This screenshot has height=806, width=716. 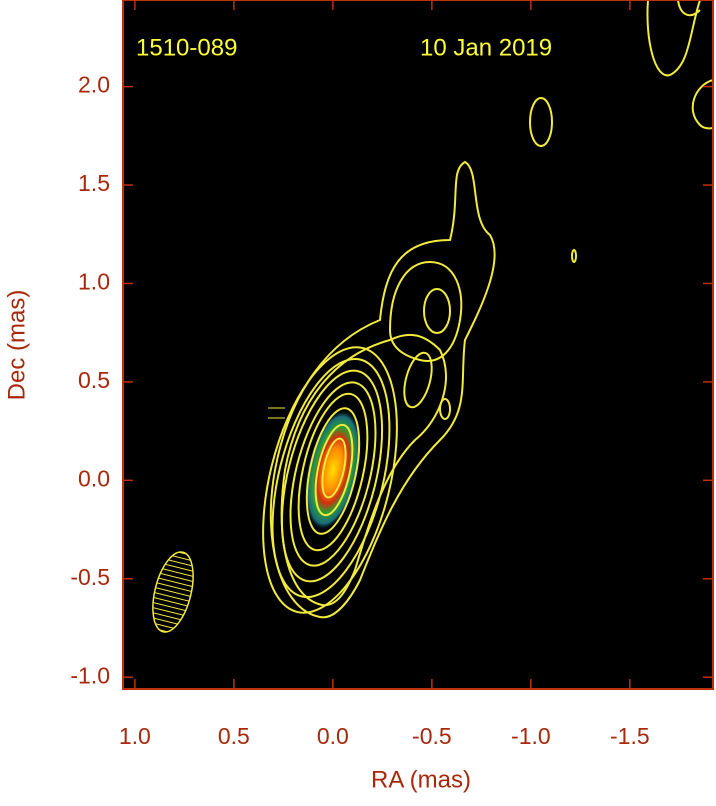 What do you see at coordinates (90, 675) in the screenshot?
I see `y-tick-label: -1.0` at bounding box center [90, 675].